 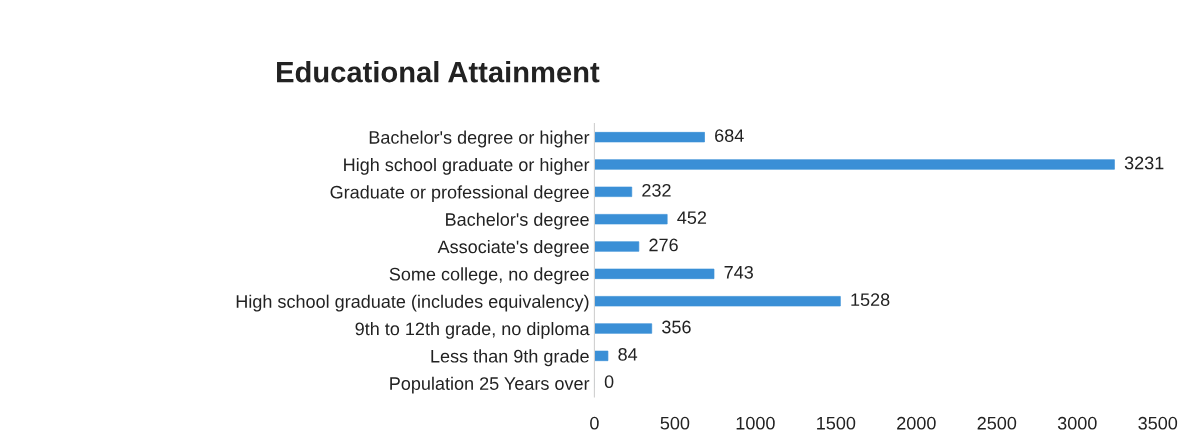 I want to click on data-label: 276, so click(x=663, y=245).